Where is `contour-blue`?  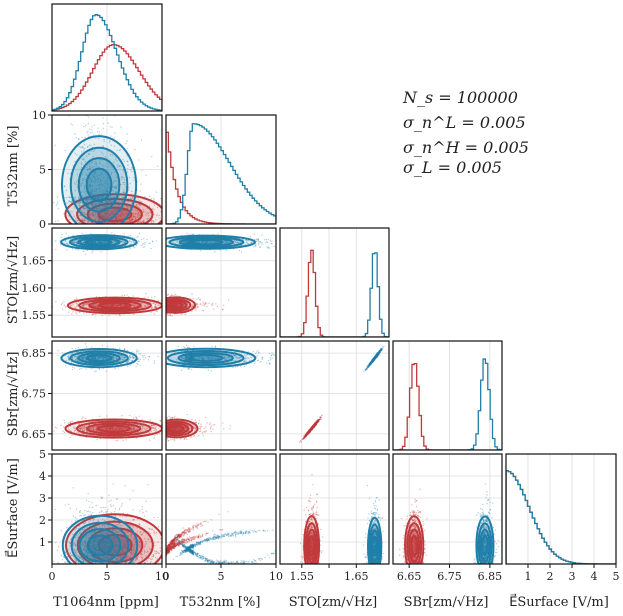 contour-blue is located at coordinates (99, 242).